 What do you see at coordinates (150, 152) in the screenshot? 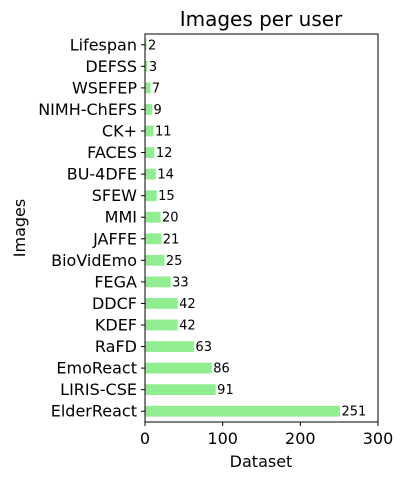
I see `bar-faces` at bounding box center [150, 152].